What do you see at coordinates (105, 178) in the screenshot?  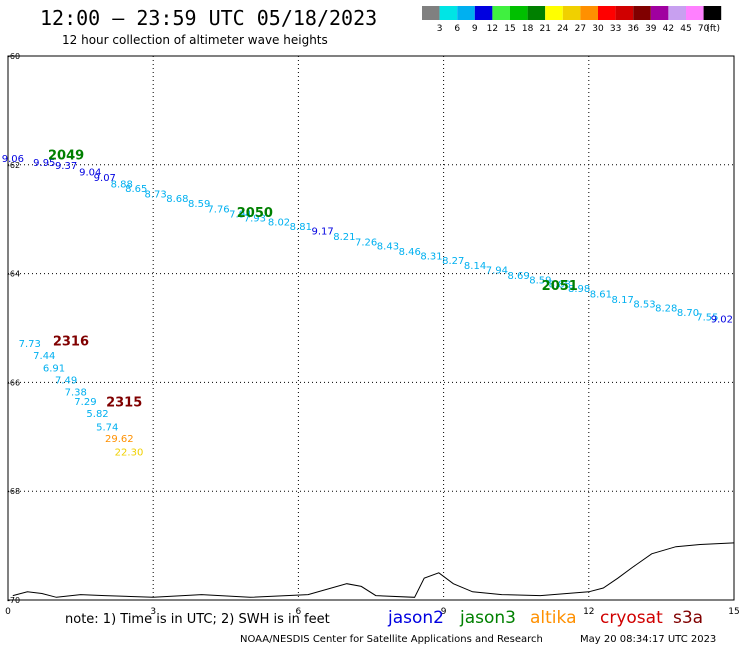 I see `wave-height-value: 9.07` at bounding box center [105, 178].